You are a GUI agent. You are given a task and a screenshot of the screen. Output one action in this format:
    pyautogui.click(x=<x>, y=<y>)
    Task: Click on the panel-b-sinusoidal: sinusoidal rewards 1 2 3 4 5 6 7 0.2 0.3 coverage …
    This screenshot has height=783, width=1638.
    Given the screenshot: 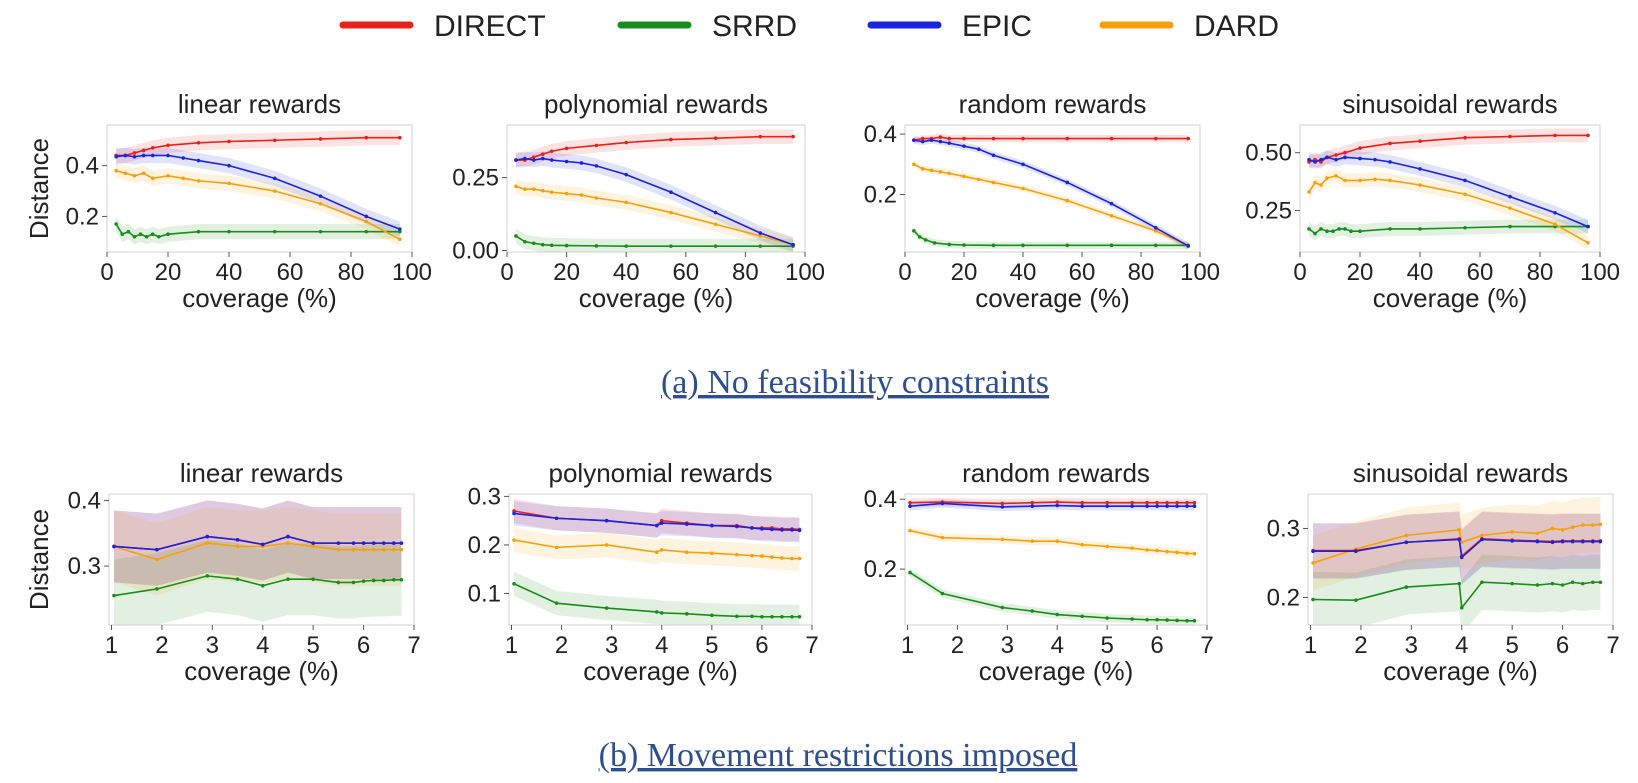 What is the action you would take?
    pyautogui.click(x=1443, y=572)
    